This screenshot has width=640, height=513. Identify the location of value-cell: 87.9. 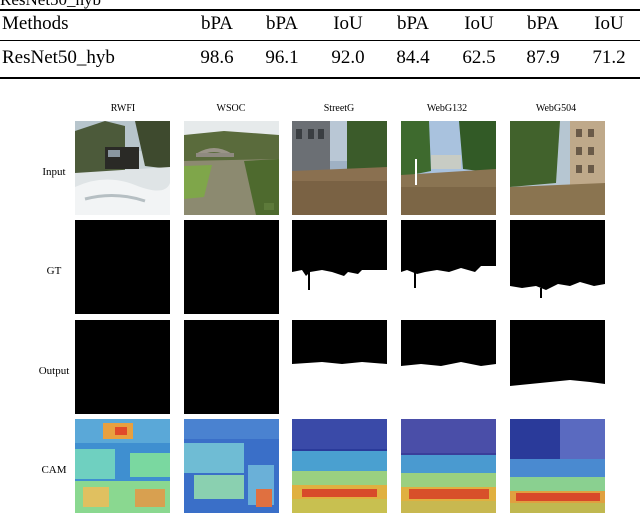
(543, 57).